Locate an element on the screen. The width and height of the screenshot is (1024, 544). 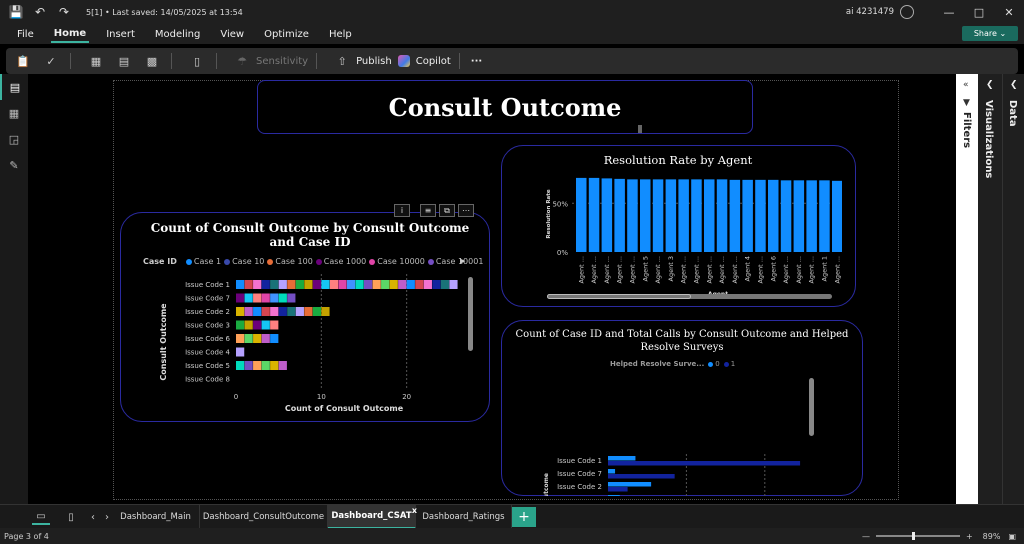
info-icon: i is located at coordinates (402, 210).